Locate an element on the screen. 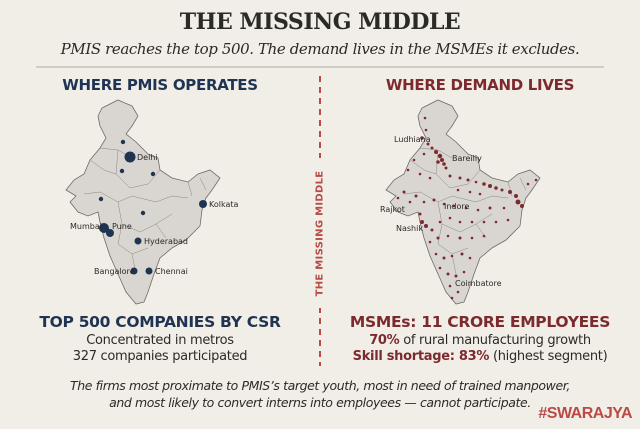 The height and width of the screenshot is (429, 640). right-stat-line1: 70% of rural manufacturing growth is located at coordinates (480, 340).